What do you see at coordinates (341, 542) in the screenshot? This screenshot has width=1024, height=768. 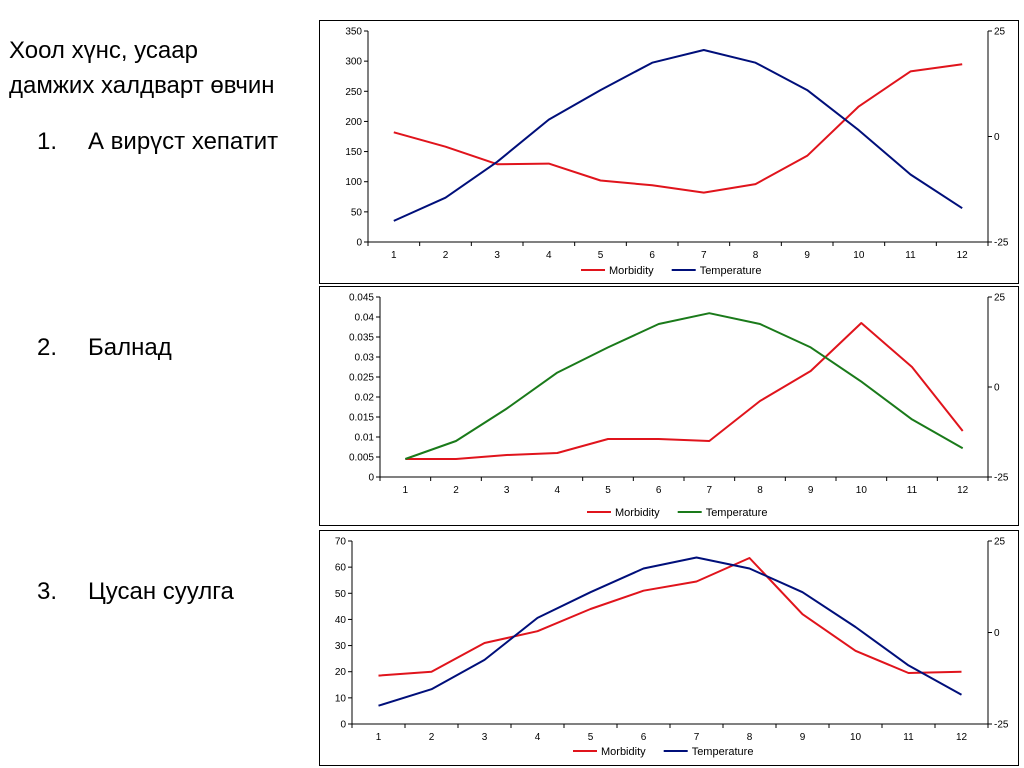 I see `y-tick-label: 70` at bounding box center [341, 542].